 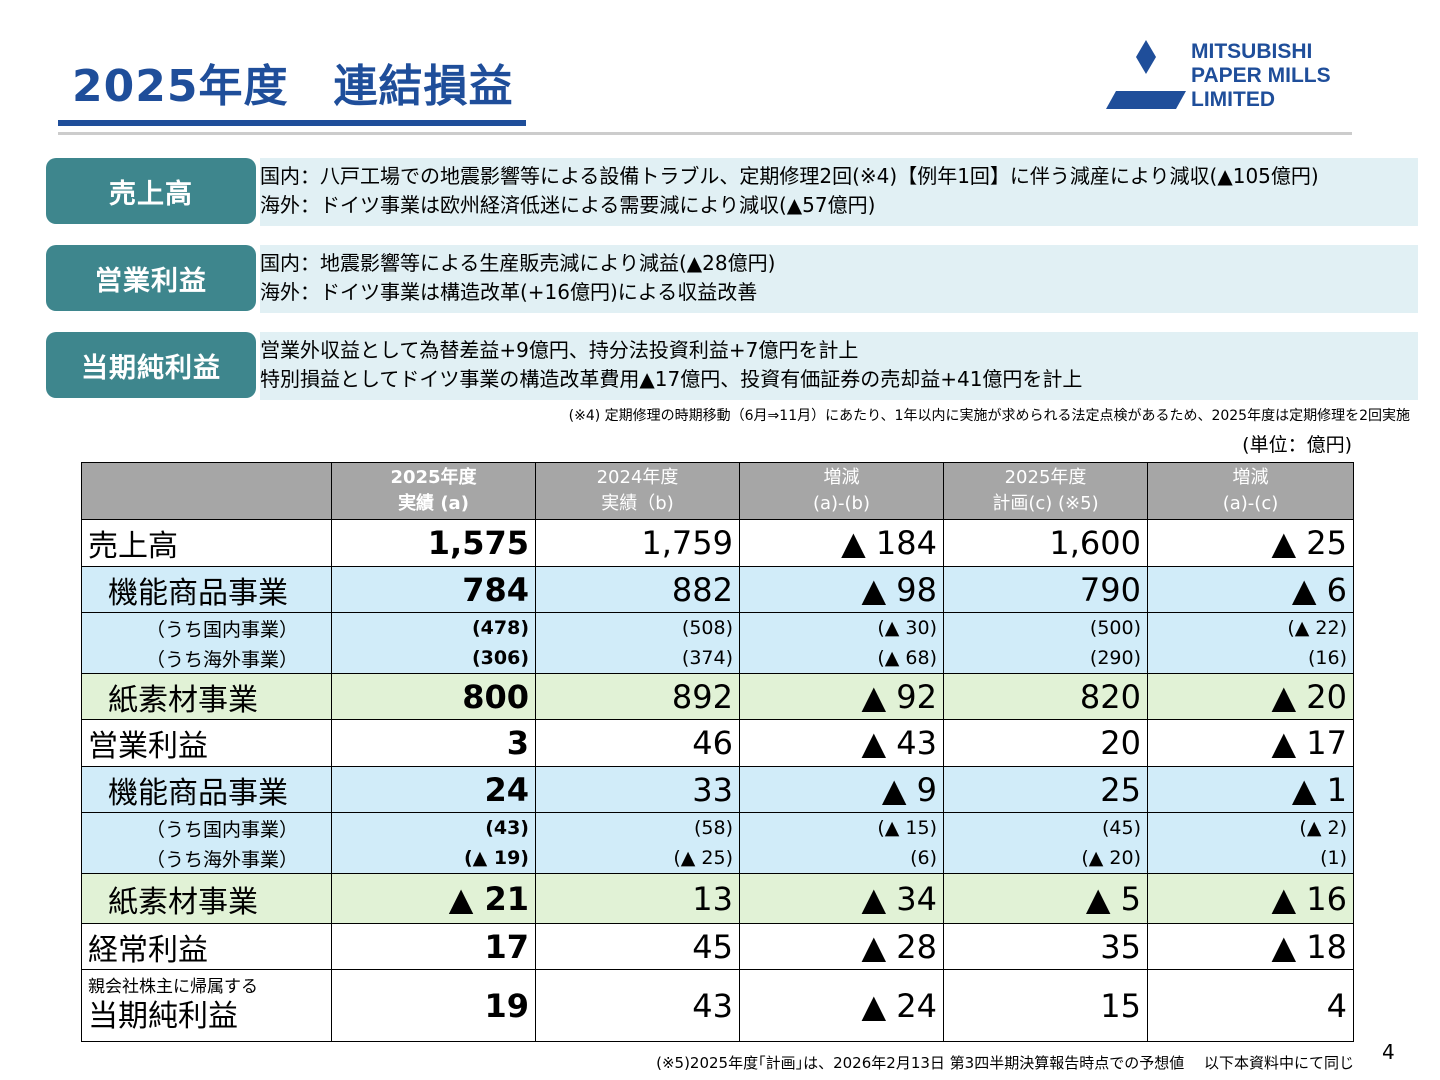 I want to click on cell: 13, so click(x=637, y=898).